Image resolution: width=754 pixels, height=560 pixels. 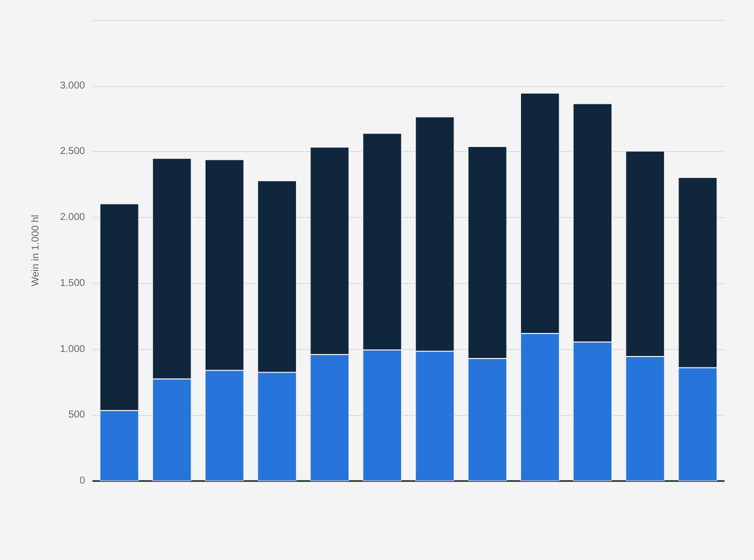 What do you see at coordinates (73, 218) in the screenshot?
I see `y-tick-label: 2.000` at bounding box center [73, 218].